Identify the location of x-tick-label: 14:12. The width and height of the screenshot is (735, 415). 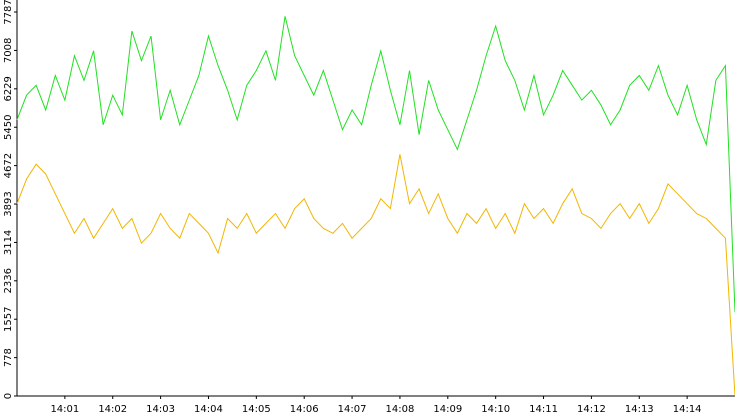
(591, 409).